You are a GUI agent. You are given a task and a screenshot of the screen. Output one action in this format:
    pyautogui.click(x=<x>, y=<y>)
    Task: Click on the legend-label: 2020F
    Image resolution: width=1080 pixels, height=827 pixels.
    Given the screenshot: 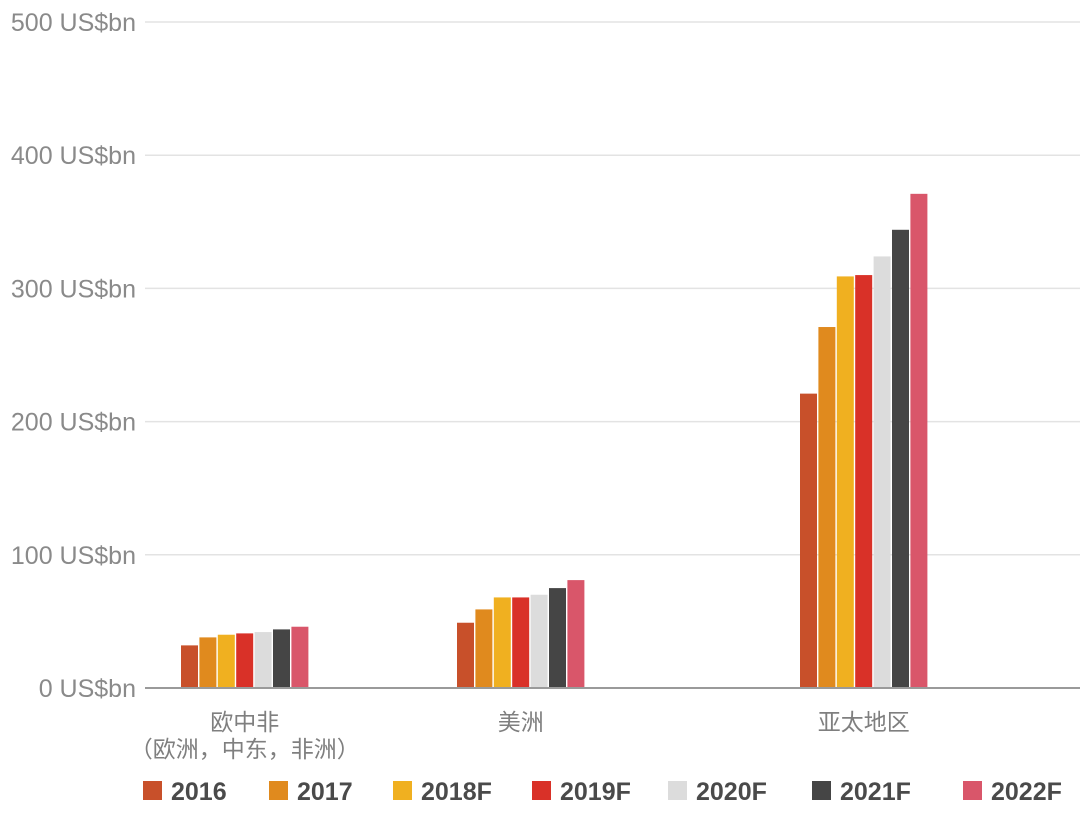 What is the action you would take?
    pyautogui.click(x=731, y=792)
    